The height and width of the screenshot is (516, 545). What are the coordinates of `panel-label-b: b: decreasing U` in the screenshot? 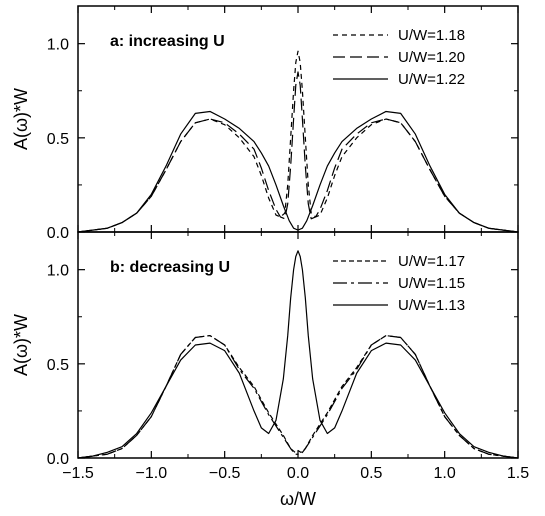 It's located at (170, 267).